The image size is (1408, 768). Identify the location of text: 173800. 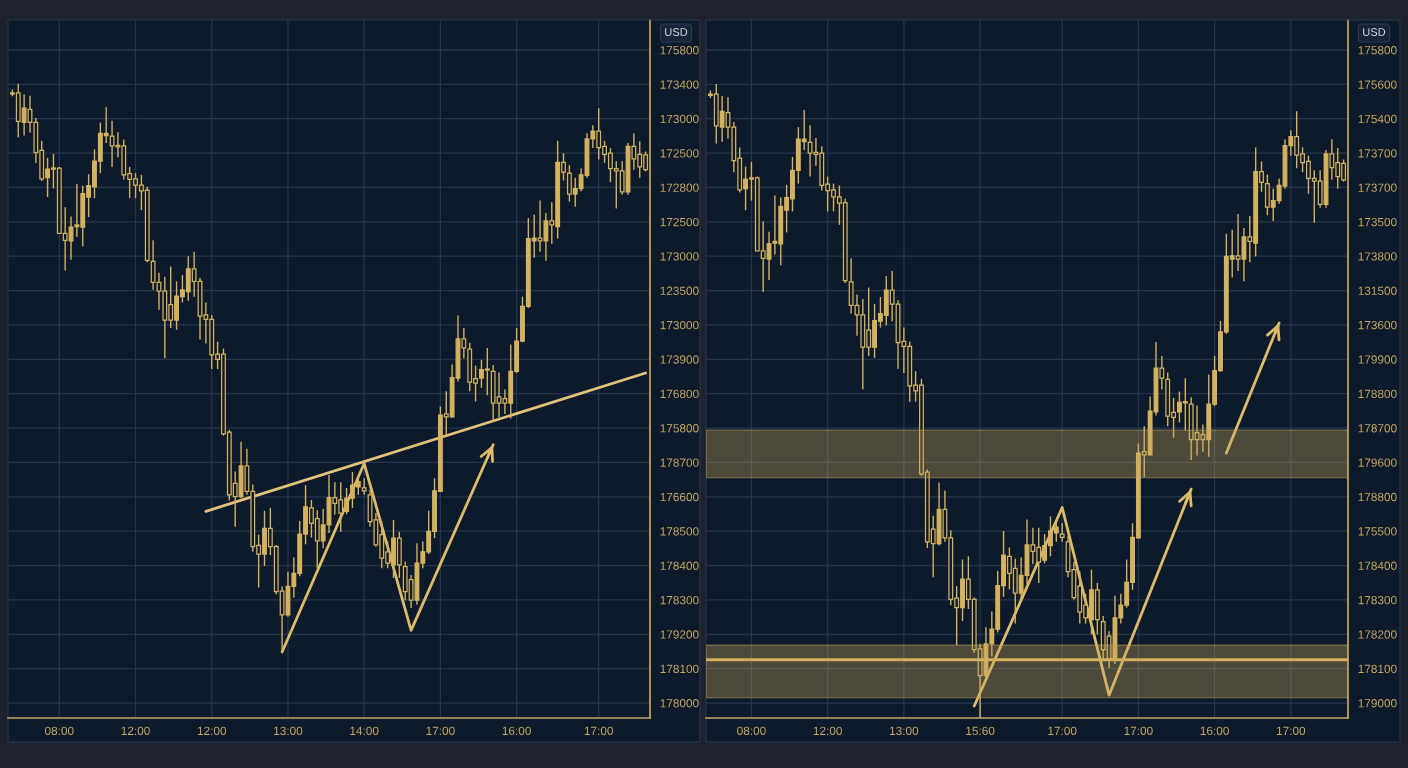
(1377, 256).